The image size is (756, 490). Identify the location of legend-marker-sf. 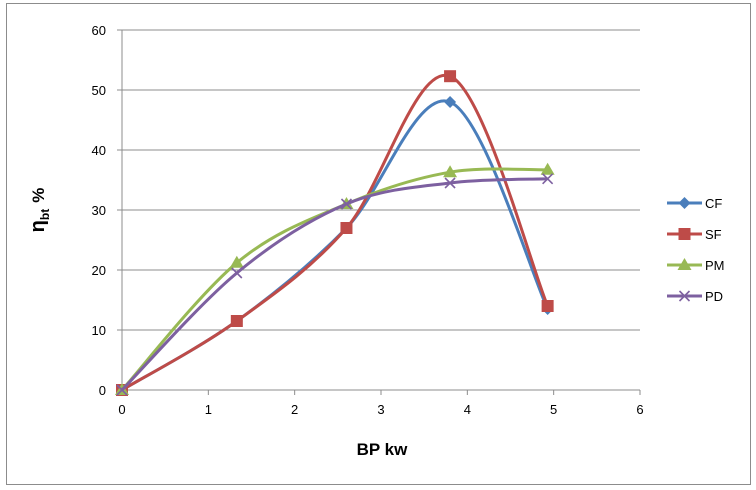
(684, 234).